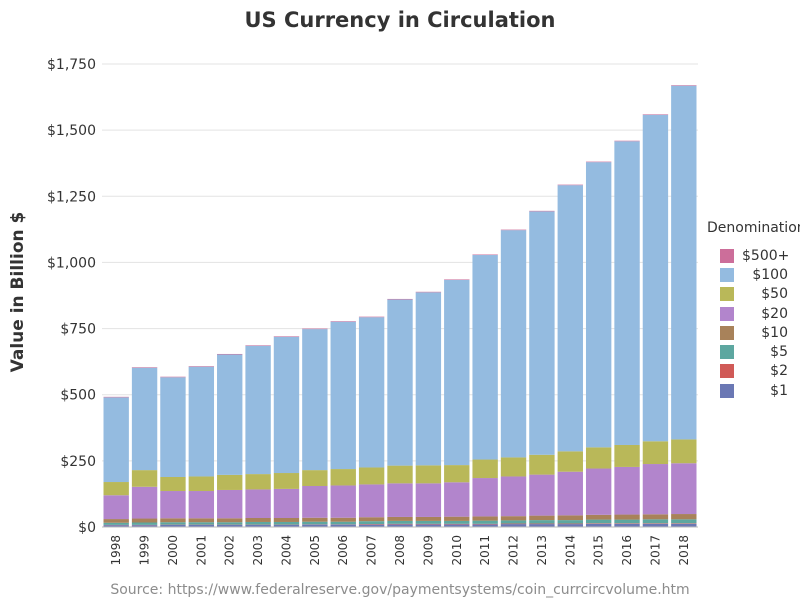 The height and width of the screenshot is (600, 800). What do you see at coordinates (286, 550) in the screenshot?
I see `x-tick-label: 2004` at bounding box center [286, 550].